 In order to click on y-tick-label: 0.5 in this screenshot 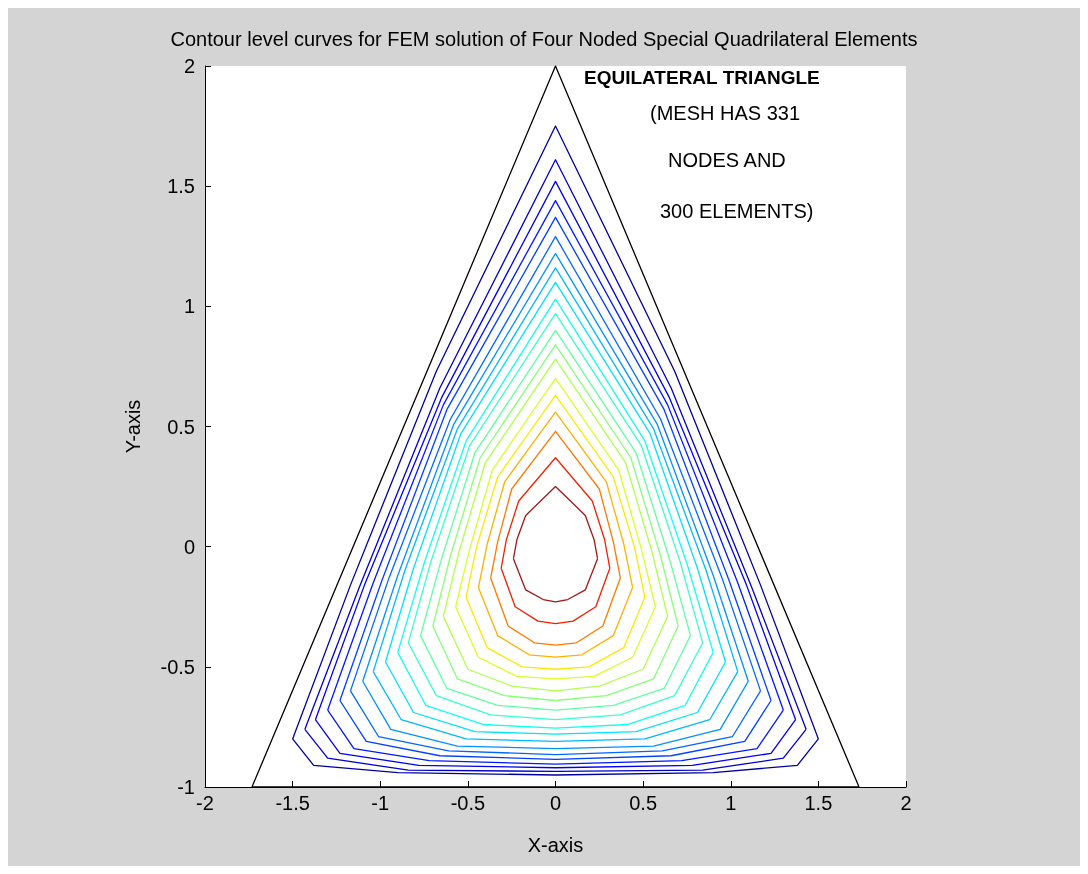, I will do `click(181, 426)`.